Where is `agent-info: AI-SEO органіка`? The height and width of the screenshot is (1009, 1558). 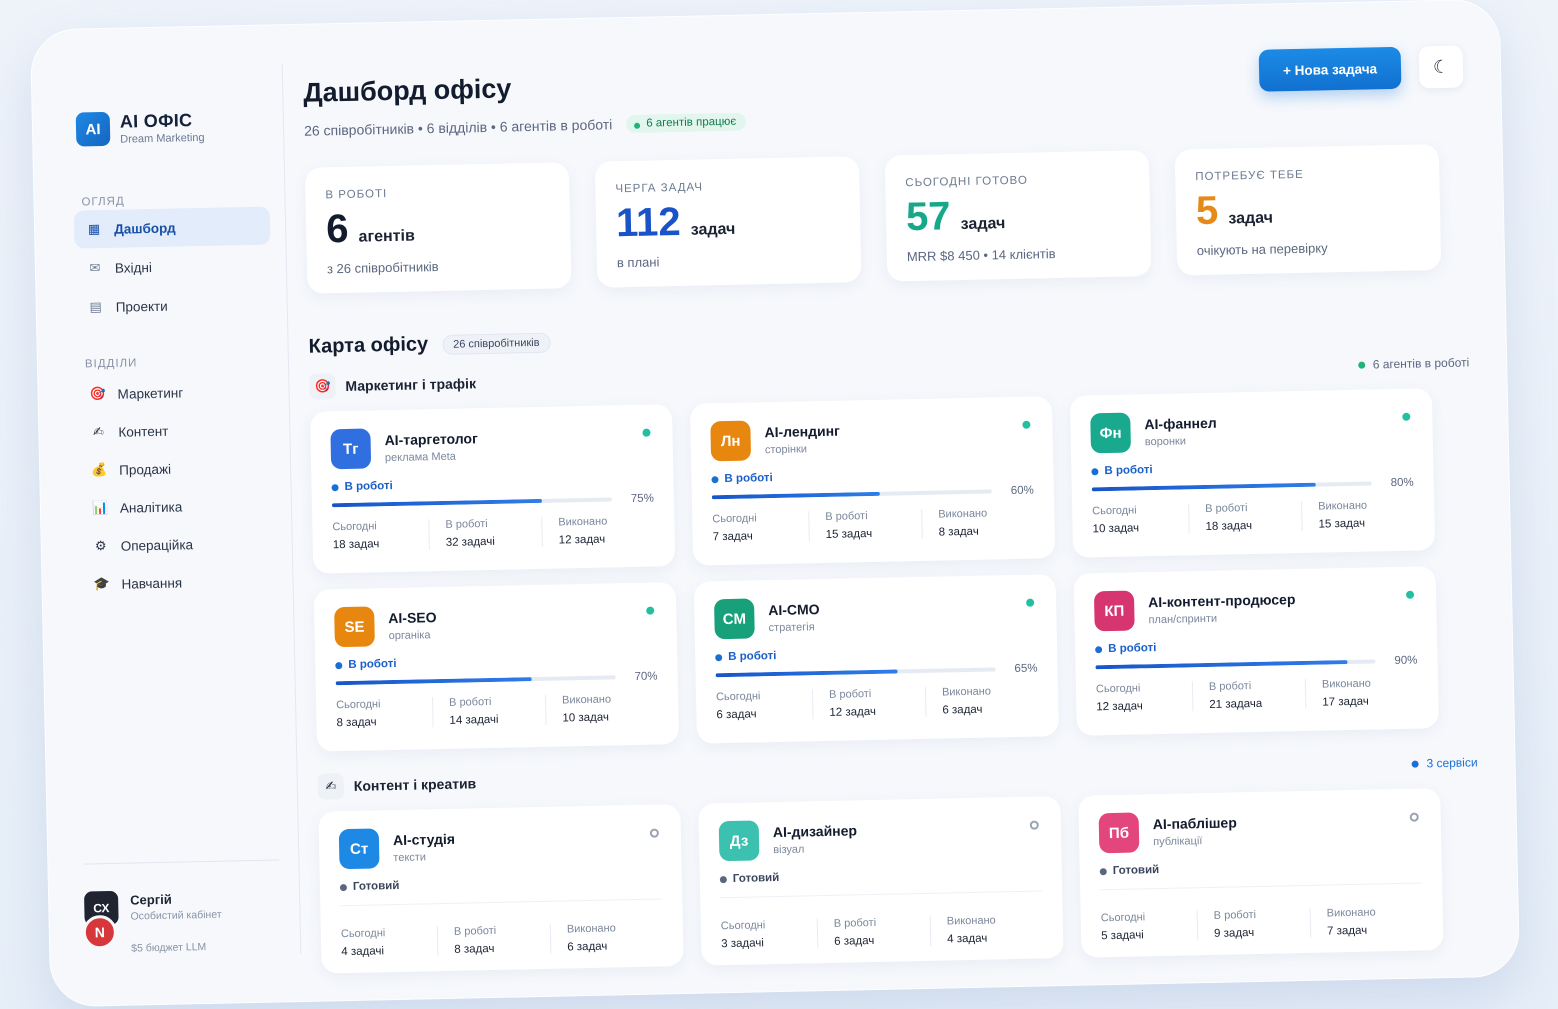 agent-info: AI-SEO органіка is located at coordinates (412, 625).